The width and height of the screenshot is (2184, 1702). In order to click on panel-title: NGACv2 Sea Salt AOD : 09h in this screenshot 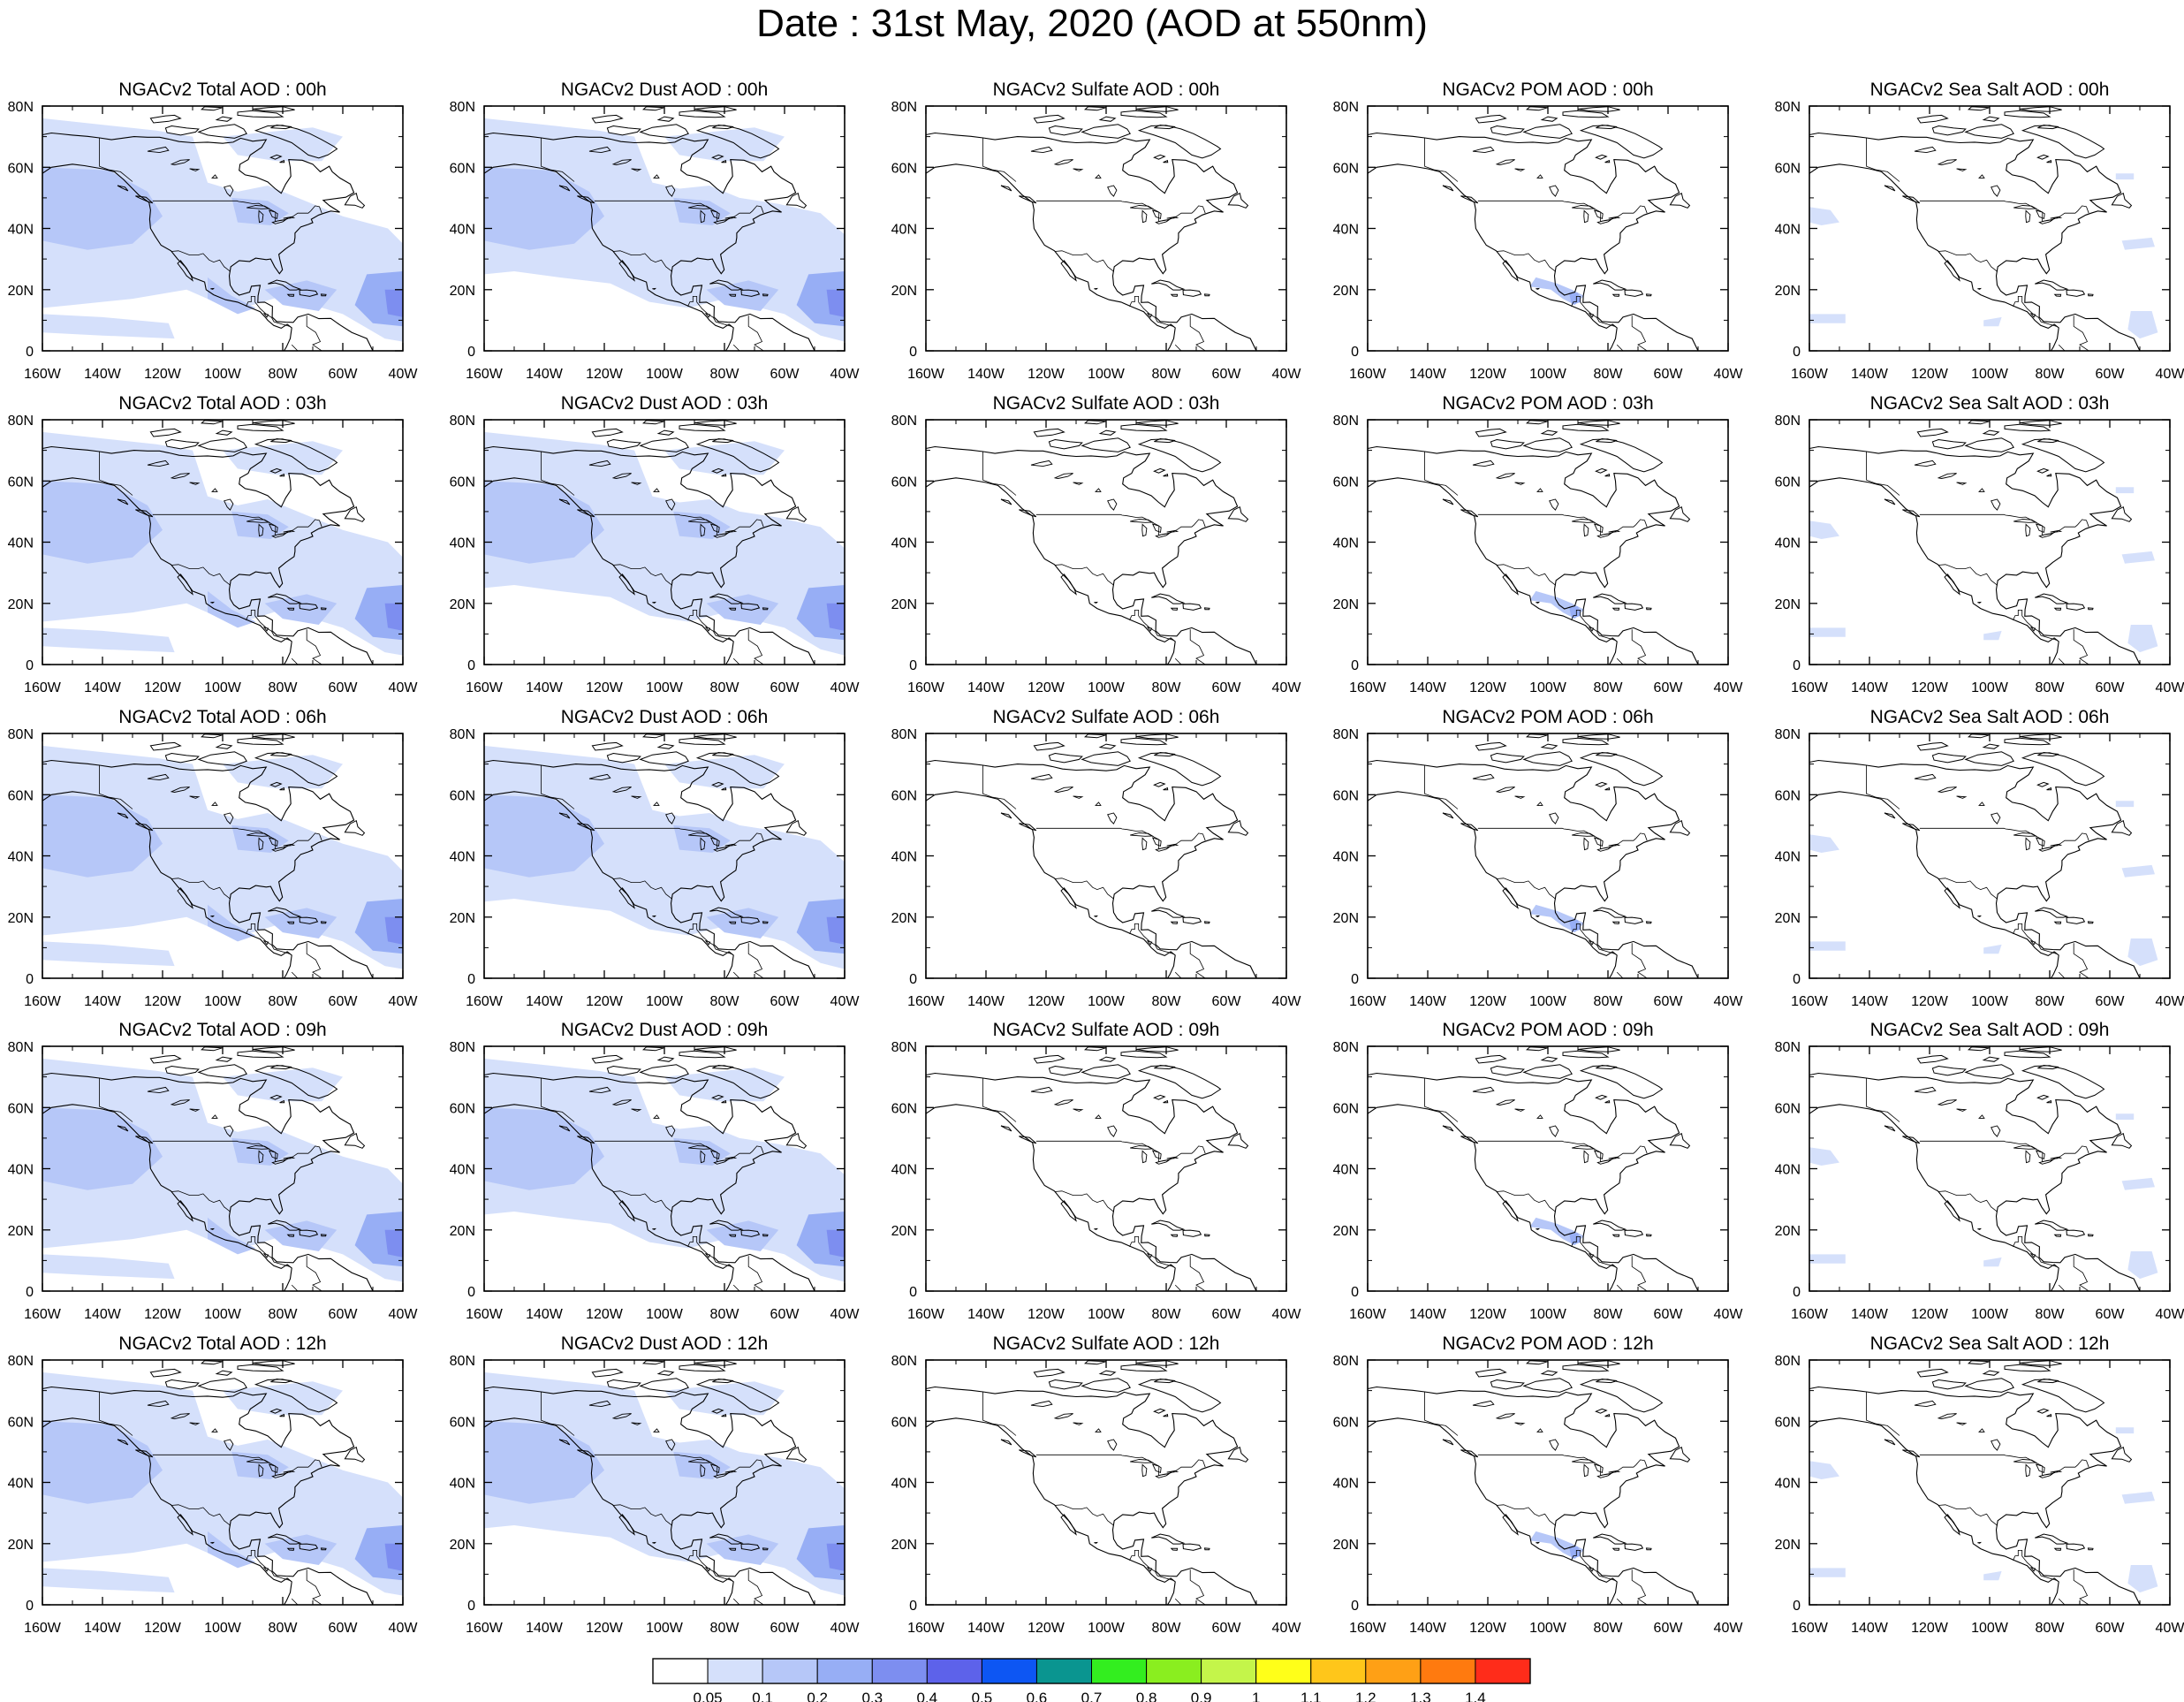, I will do `click(1990, 1030)`.